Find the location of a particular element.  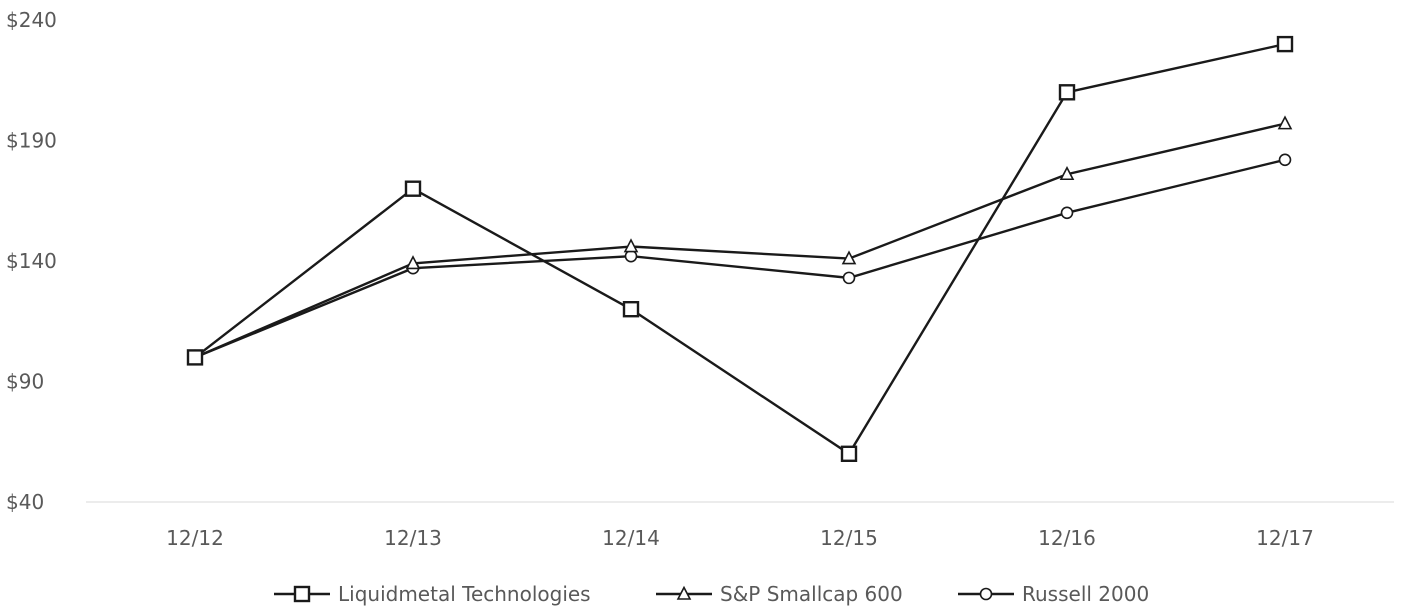

legend-label: Russell 2000 is located at coordinates (1085, 594).